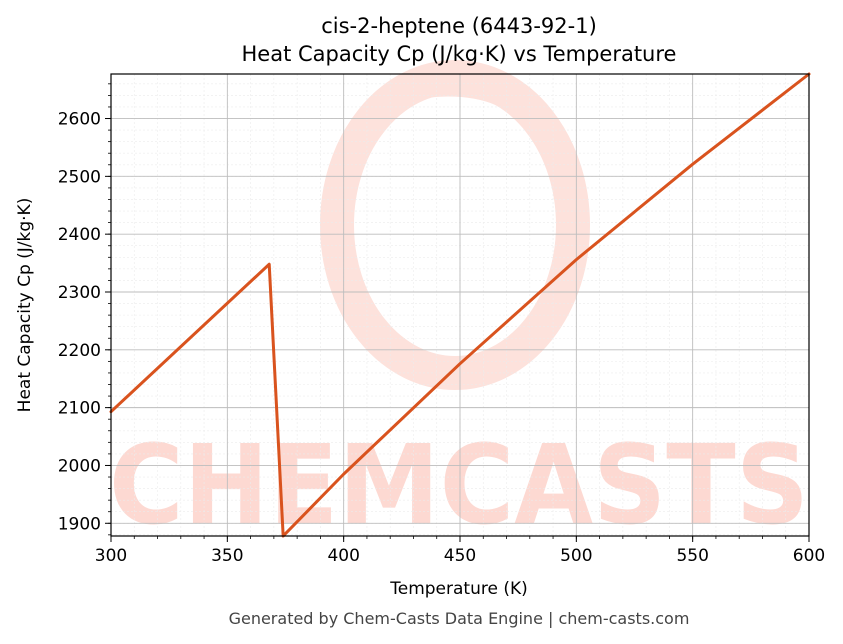 Image resolution: width=843 pixels, height=644 pixels. I want to click on x-tick-label: 550, so click(692, 556).